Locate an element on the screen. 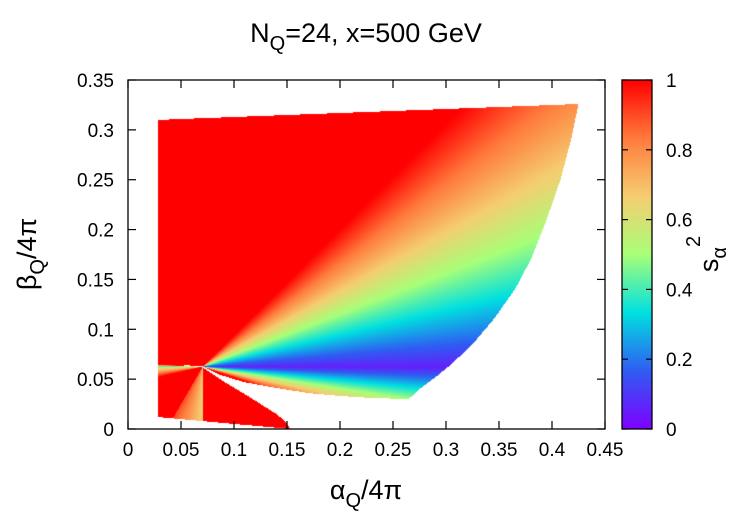 The height and width of the screenshot is (525, 750). x-tick-label: 0.15 is located at coordinates (287, 450).